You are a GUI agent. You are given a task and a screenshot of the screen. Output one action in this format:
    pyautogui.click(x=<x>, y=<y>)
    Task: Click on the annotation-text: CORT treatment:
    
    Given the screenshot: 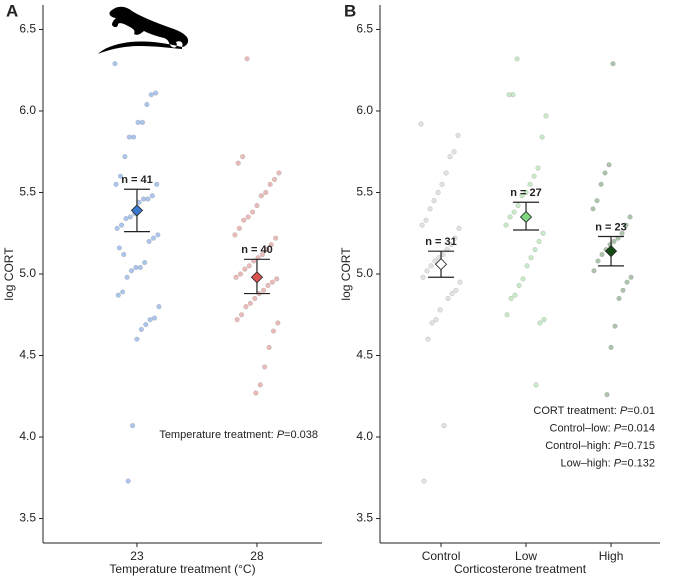 What is the action you would take?
    pyautogui.click(x=576, y=411)
    